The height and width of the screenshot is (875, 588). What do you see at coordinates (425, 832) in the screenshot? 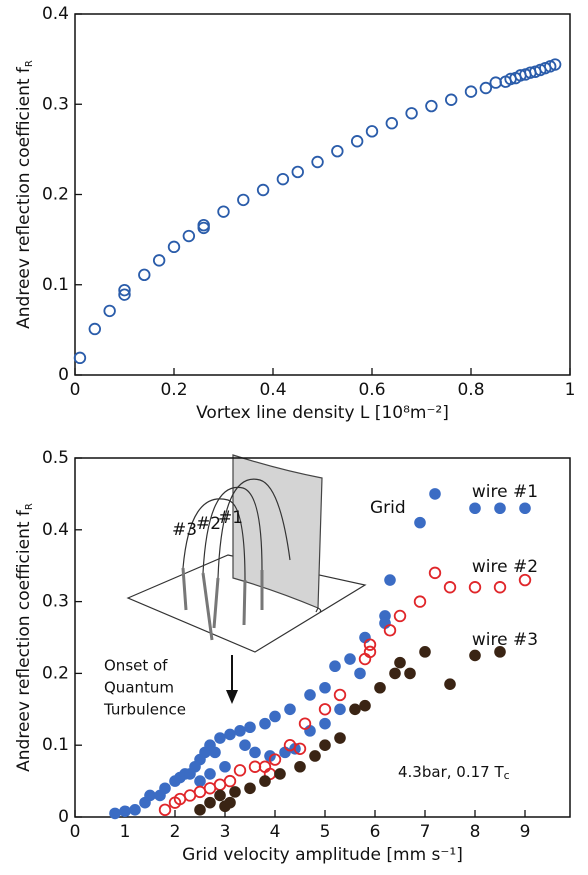
I see `x-tick-label: 7` at bounding box center [425, 832].